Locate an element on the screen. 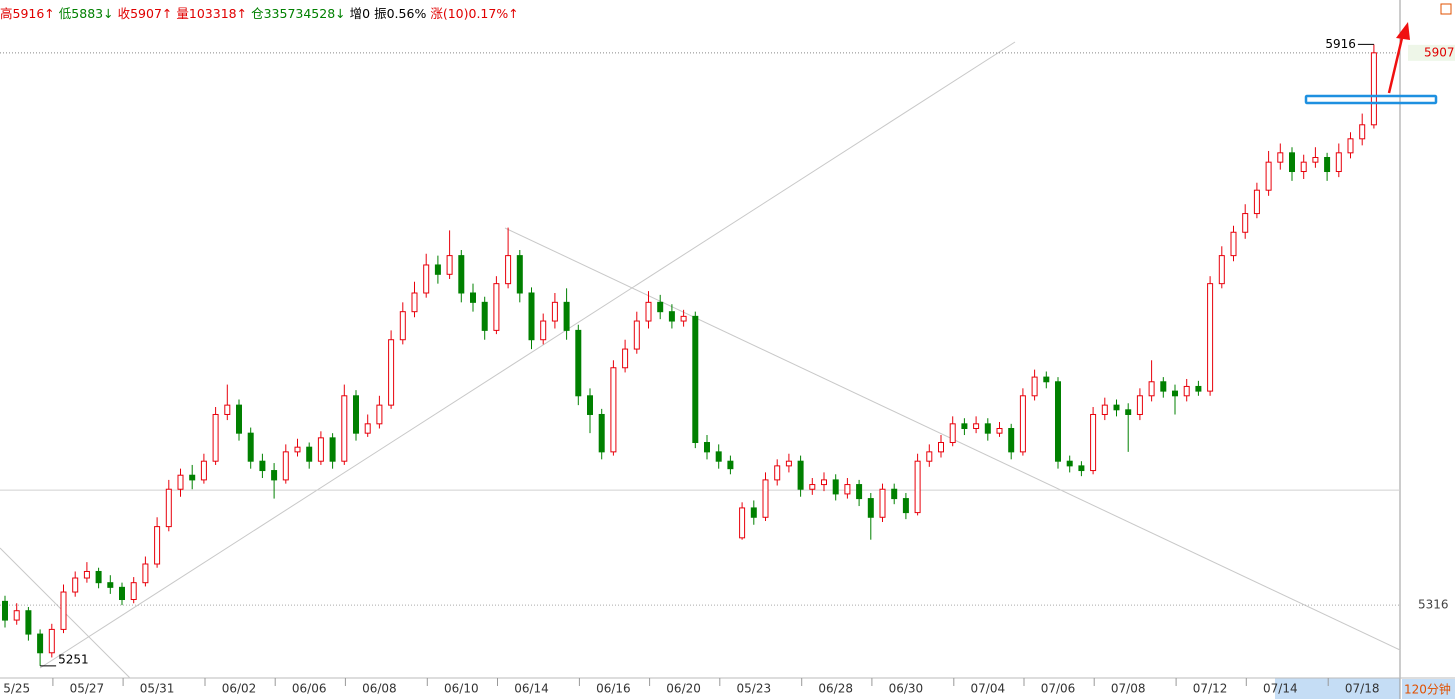  x-tick-label: 06/10 is located at coordinates (461, 689).